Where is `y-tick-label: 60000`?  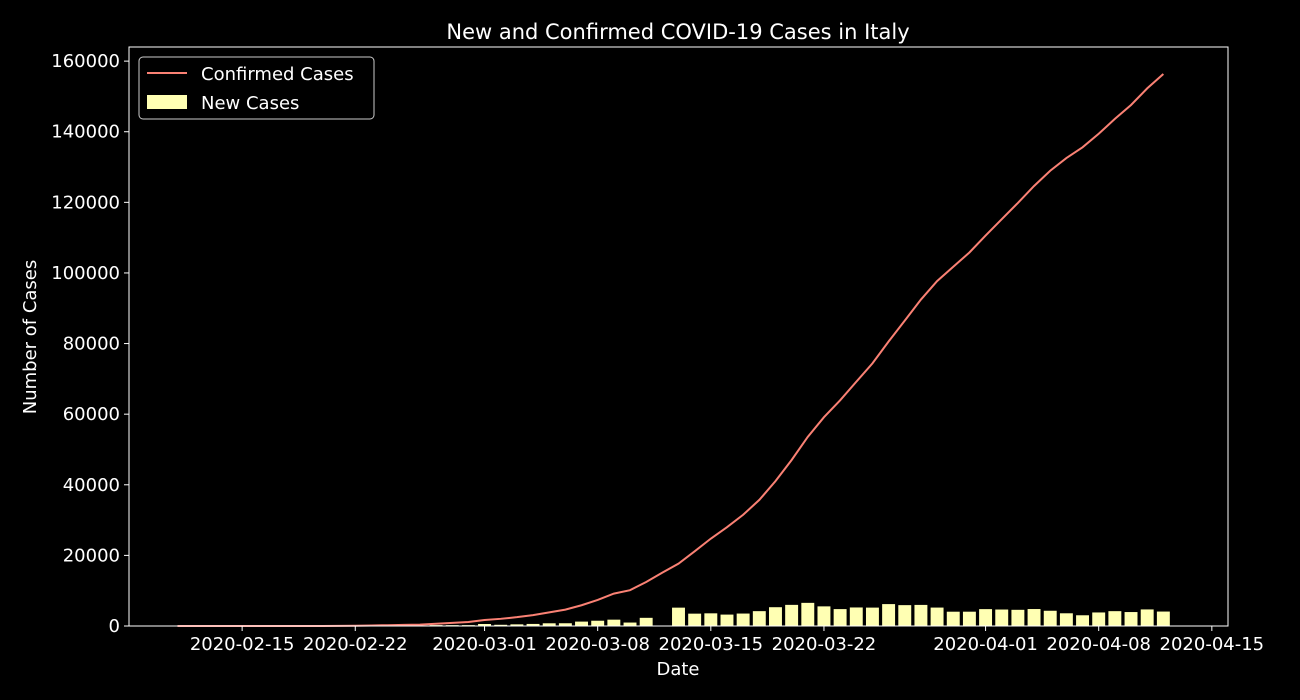 y-tick-label: 60000 is located at coordinates (91, 414).